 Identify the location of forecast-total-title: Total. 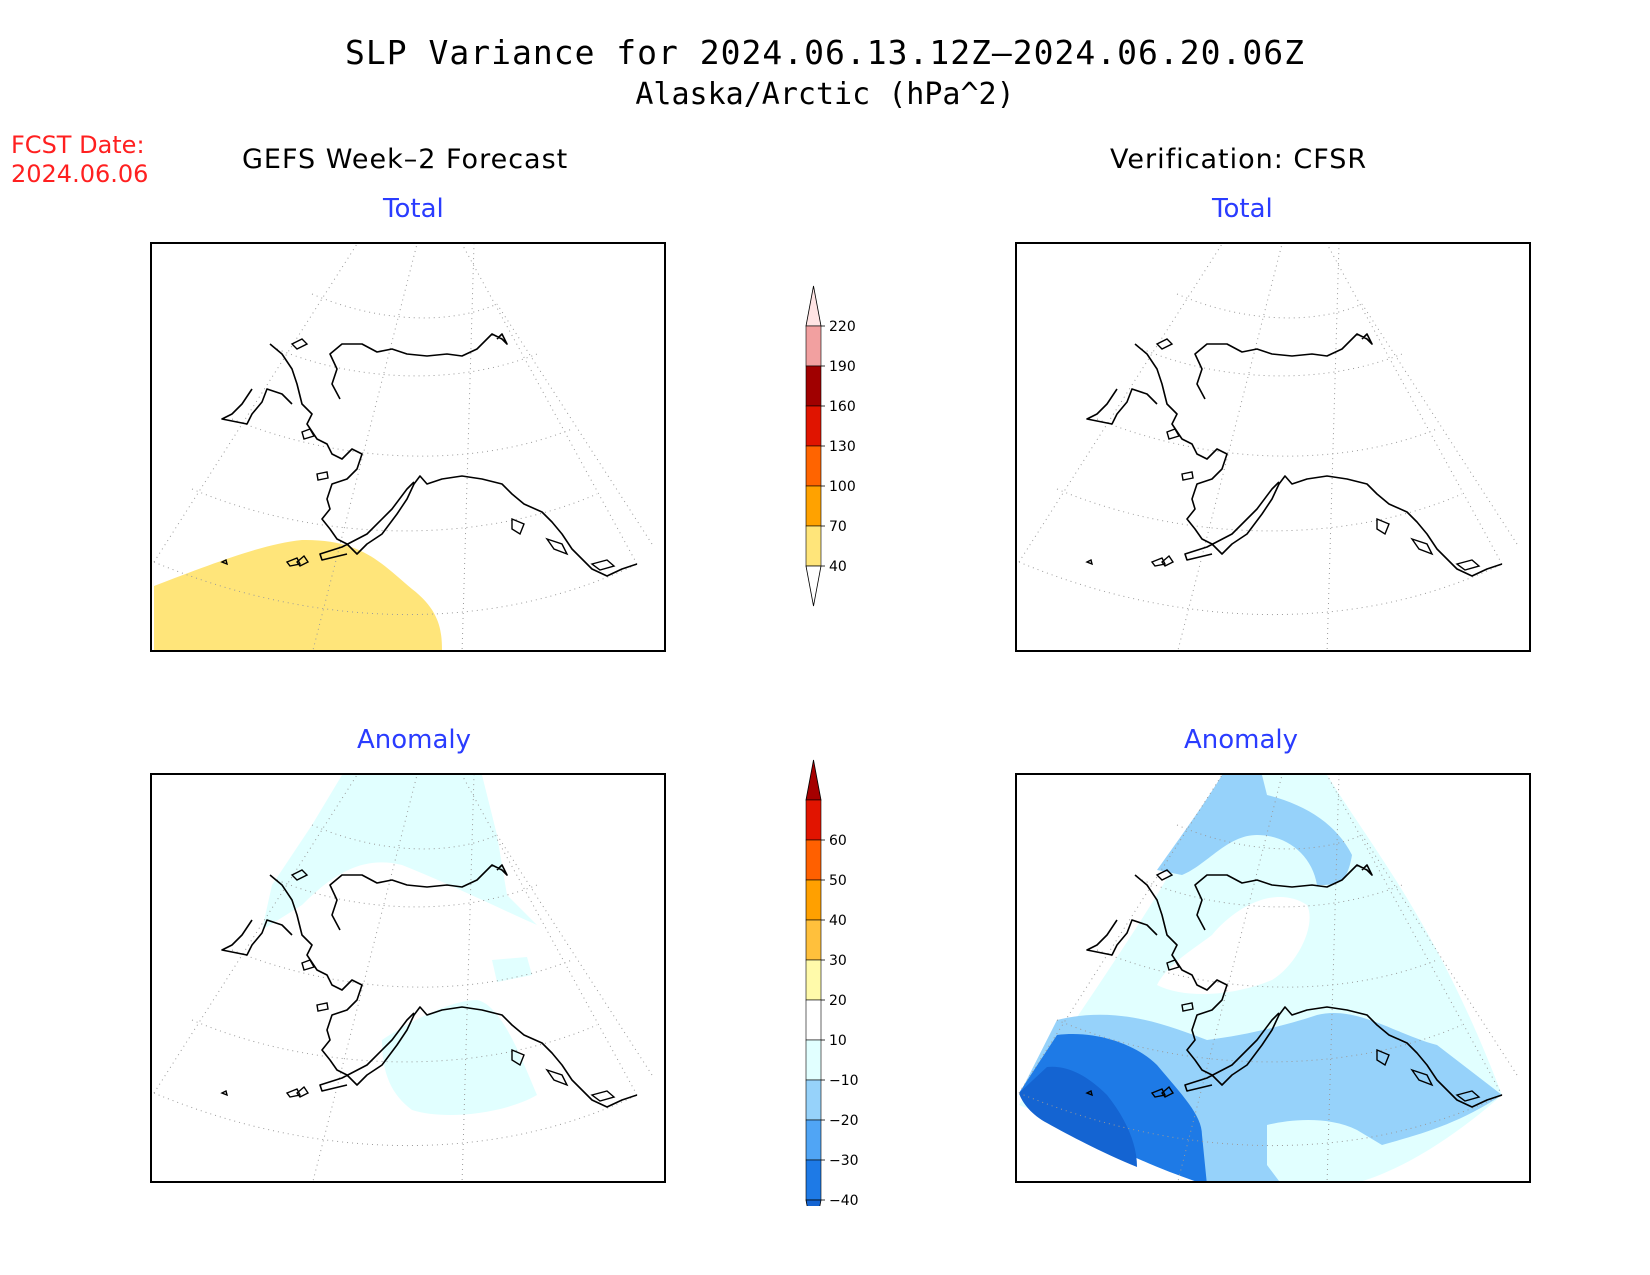
(413, 209).